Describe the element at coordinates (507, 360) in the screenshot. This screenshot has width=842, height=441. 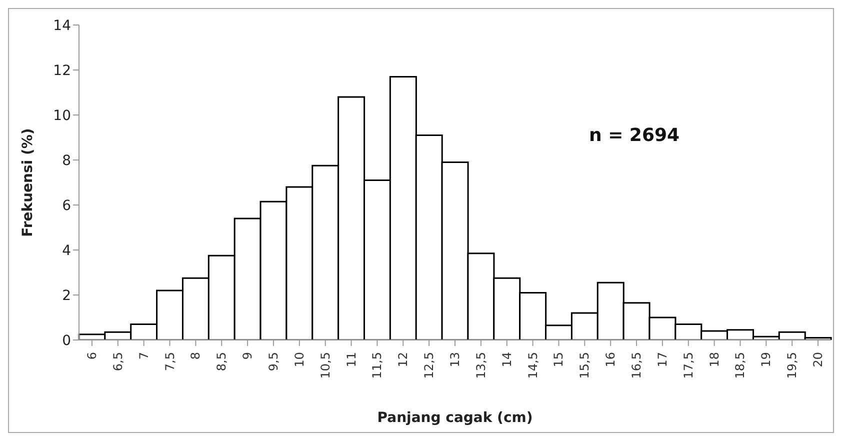
I see `x-tick-label: 14` at that location.